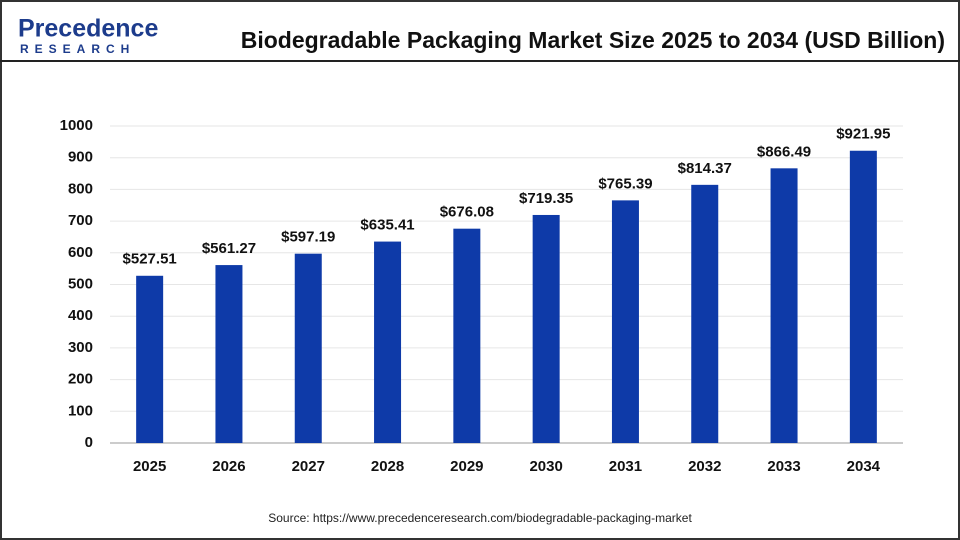 Image resolution: width=960 pixels, height=540 pixels. Describe the element at coordinates (80, 315) in the screenshot. I see `y-tick-label: 400` at that location.